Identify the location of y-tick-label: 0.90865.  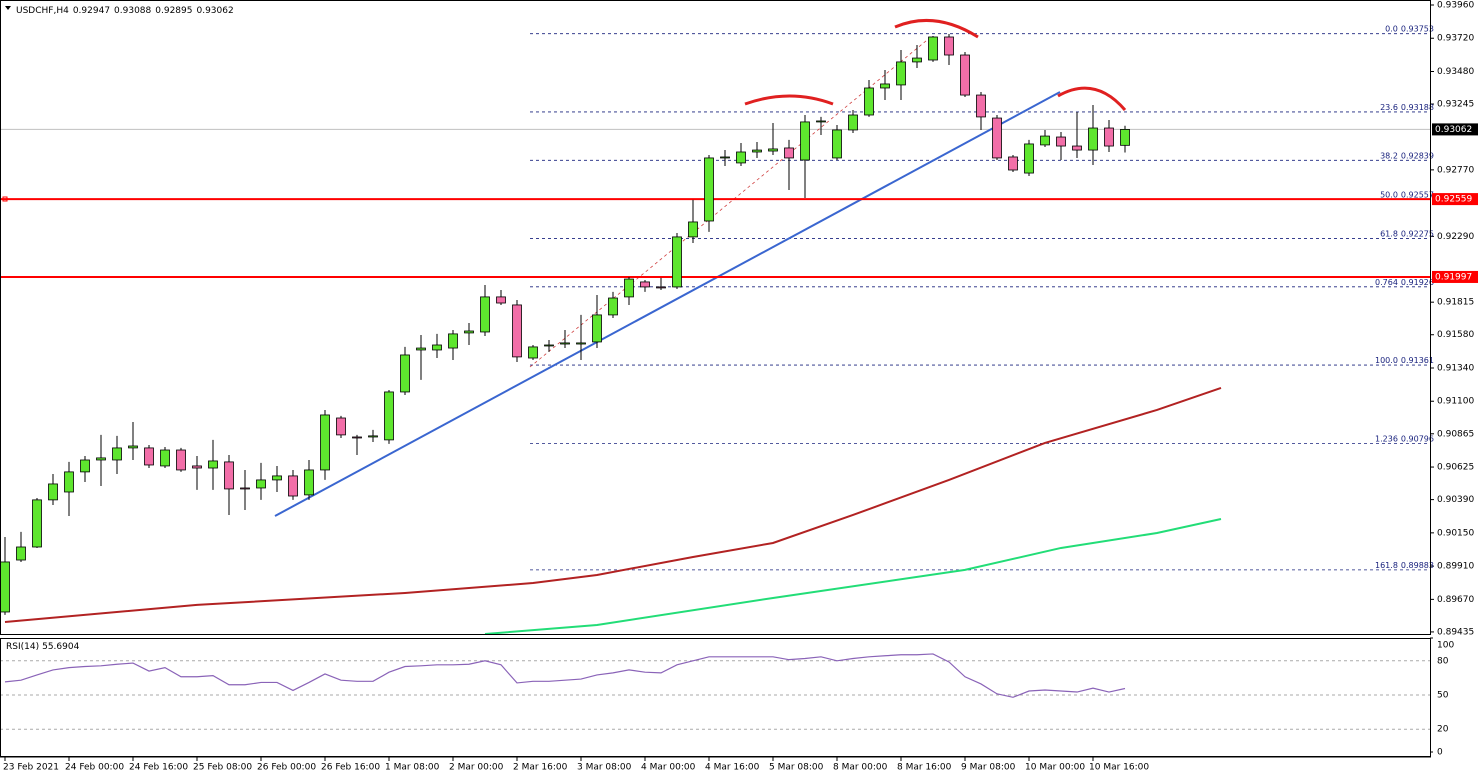
(1455, 434).